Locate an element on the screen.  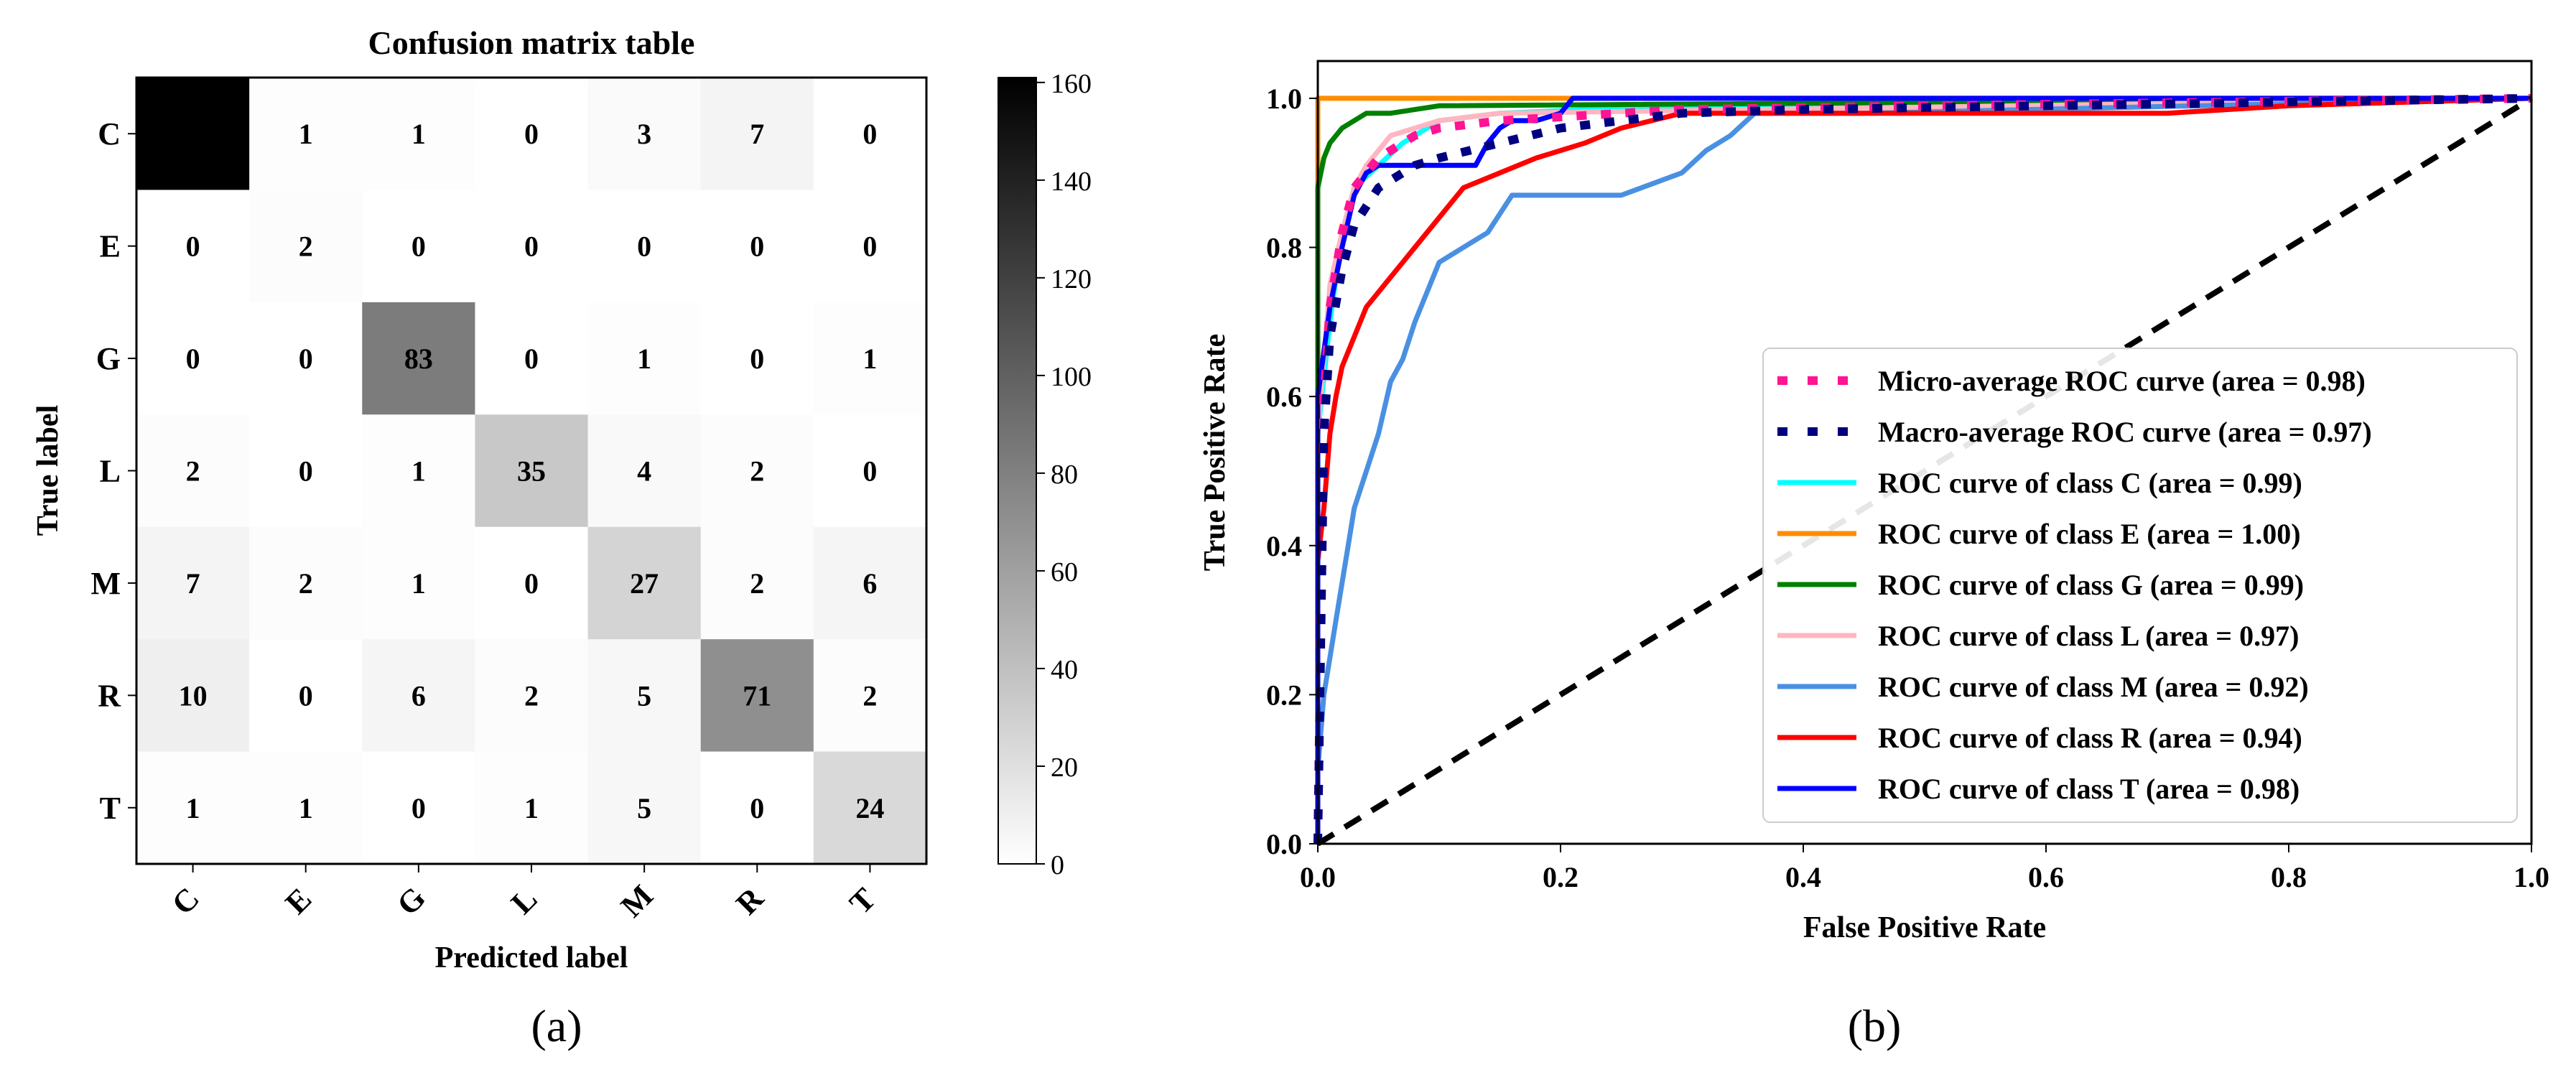
roc-ytick-label: 1.0 is located at coordinates (1284, 99).